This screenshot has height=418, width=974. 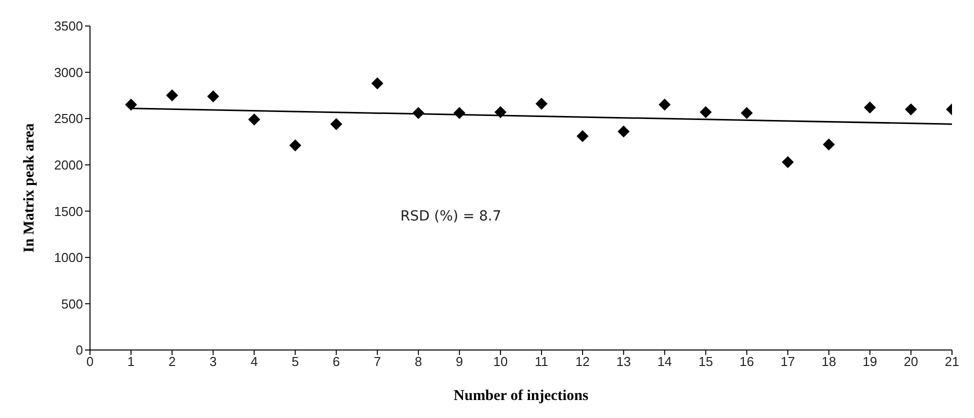 I want to click on x-tick-label: 16, so click(x=747, y=362).